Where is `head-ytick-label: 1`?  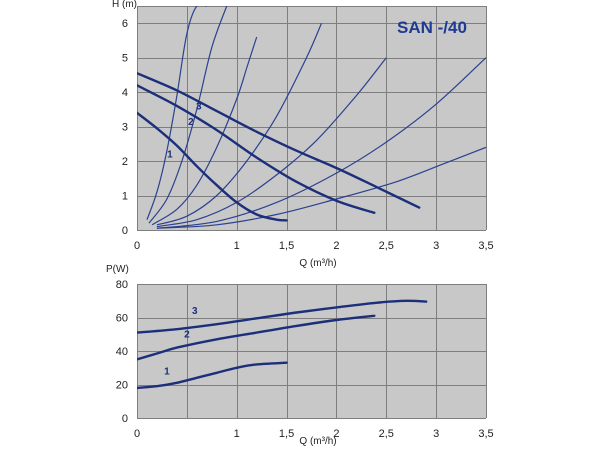 head-ytick-label: 1 is located at coordinates (125, 197).